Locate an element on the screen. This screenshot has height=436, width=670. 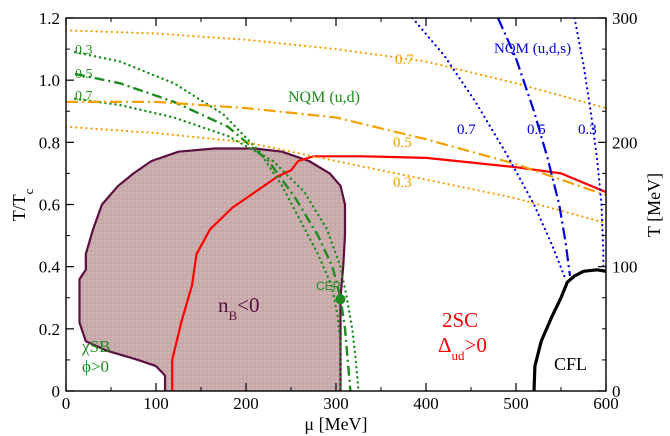
y-left-tick-label: 0 is located at coordinates (56, 391).